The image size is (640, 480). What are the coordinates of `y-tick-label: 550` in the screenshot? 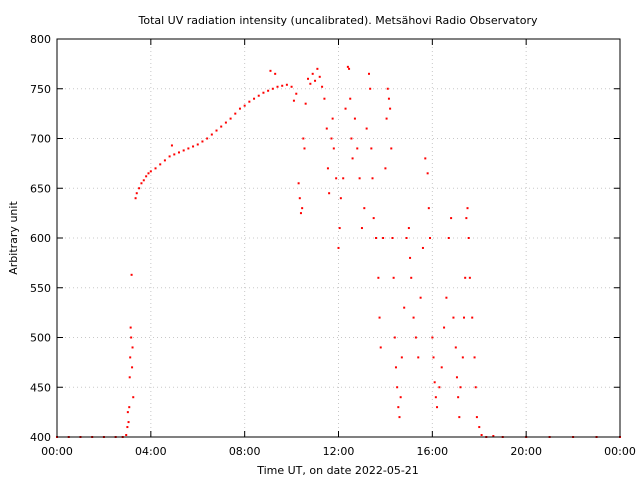 It's located at (40, 288).